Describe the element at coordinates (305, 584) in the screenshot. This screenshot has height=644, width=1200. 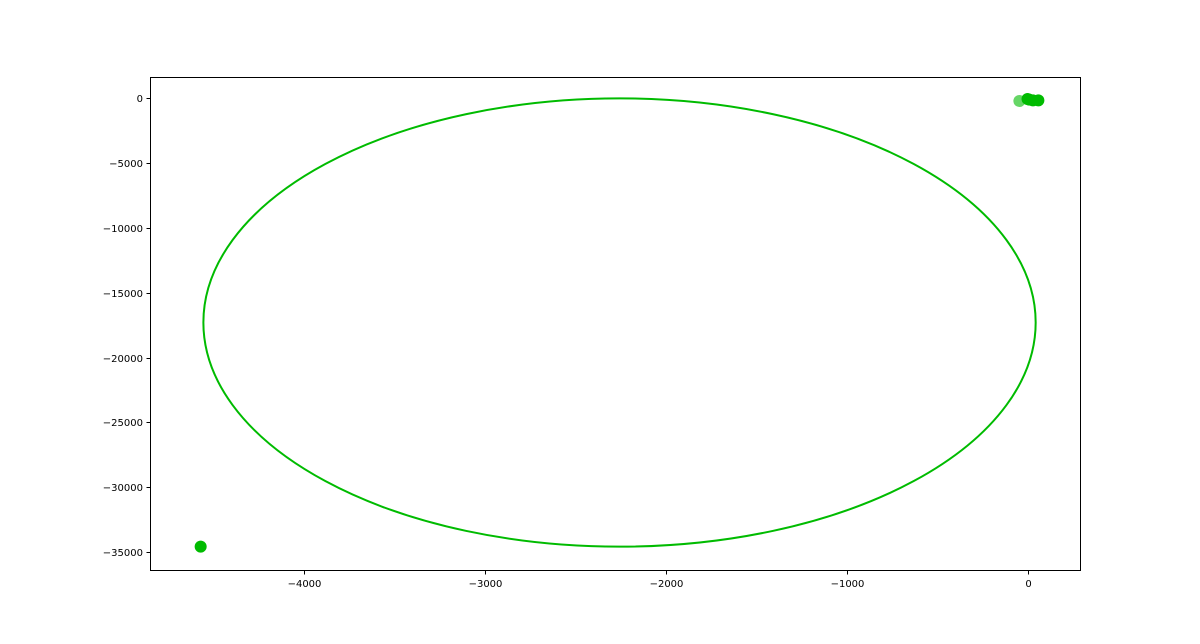
I see `x-tick-label: −4000` at that location.